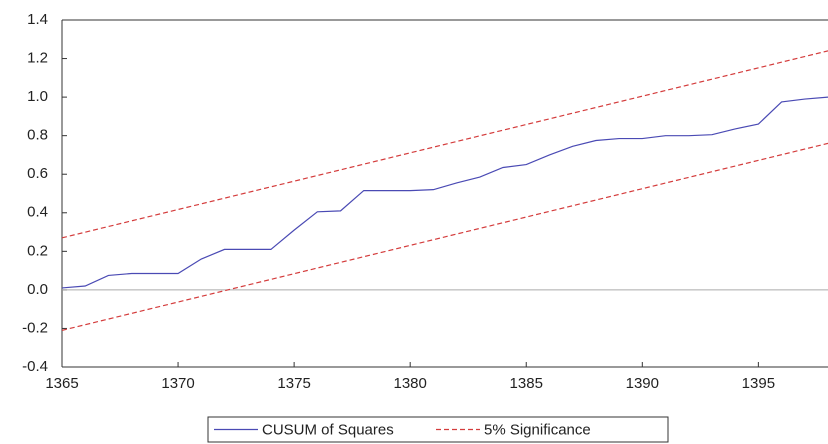 The image size is (828, 444). What do you see at coordinates (35, 366) in the screenshot?
I see `y-tick-label: -0.4` at bounding box center [35, 366].